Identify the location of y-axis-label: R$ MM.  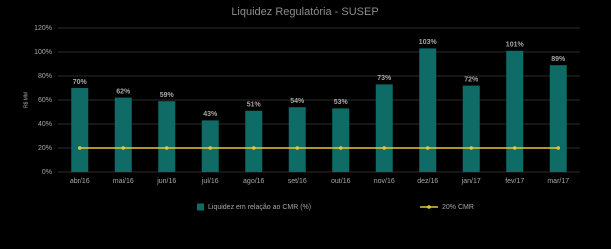
(26, 100).